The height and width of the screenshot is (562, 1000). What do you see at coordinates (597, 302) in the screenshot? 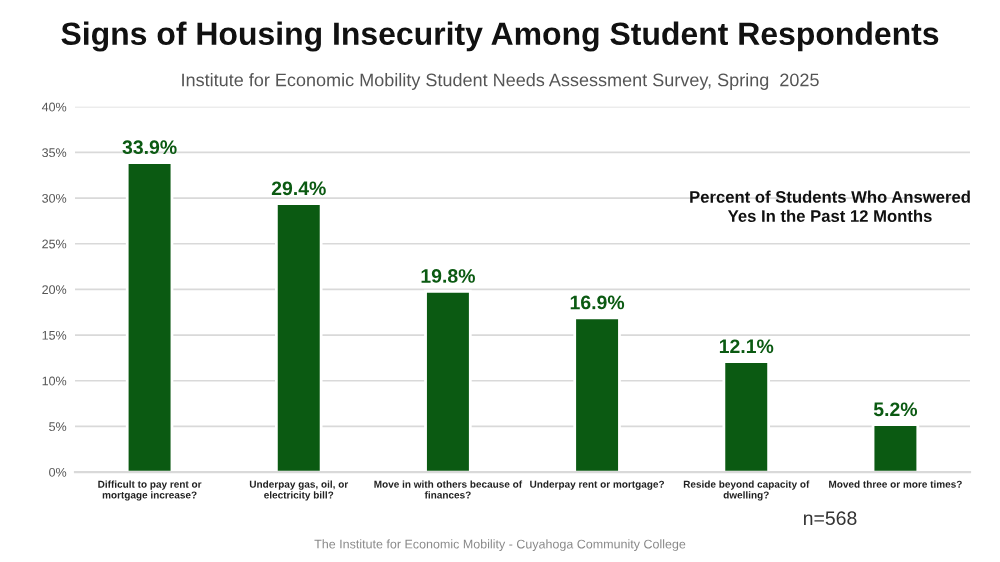
I see `data-label: 16.9%` at bounding box center [597, 302].